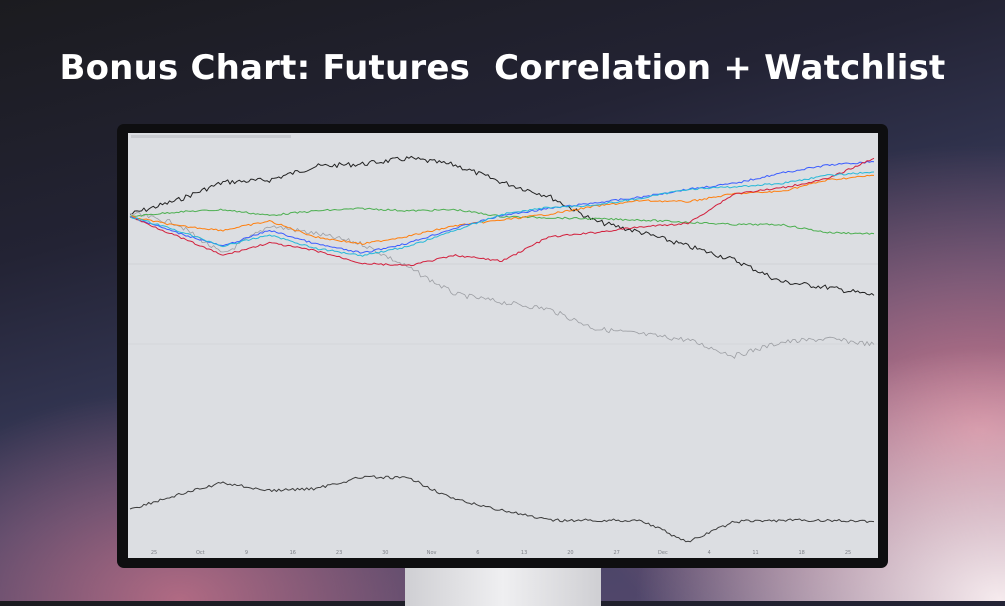 The height and width of the screenshot is (606, 1005). What do you see at coordinates (570, 553) in the screenshot?
I see `x-tick-label: 20` at bounding box center [570, 553].